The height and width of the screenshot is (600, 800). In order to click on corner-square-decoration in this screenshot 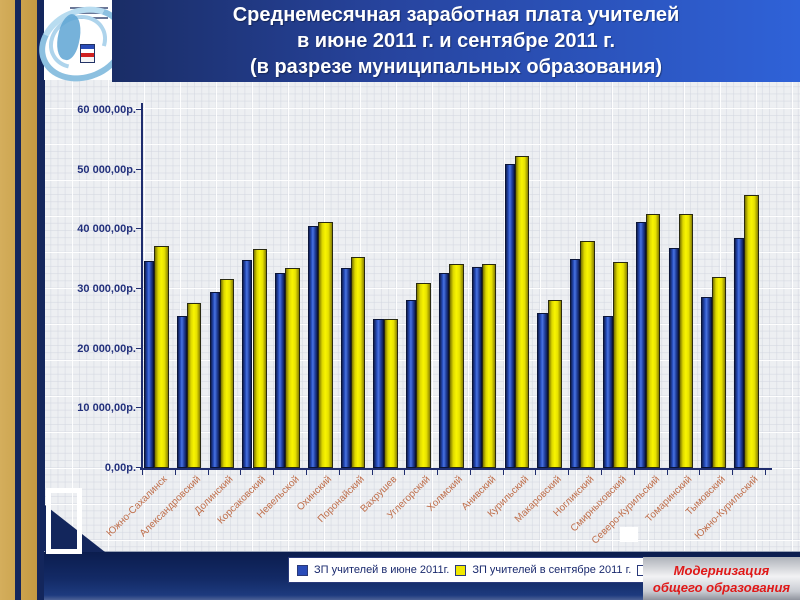, I will do `click(64, 521)`.